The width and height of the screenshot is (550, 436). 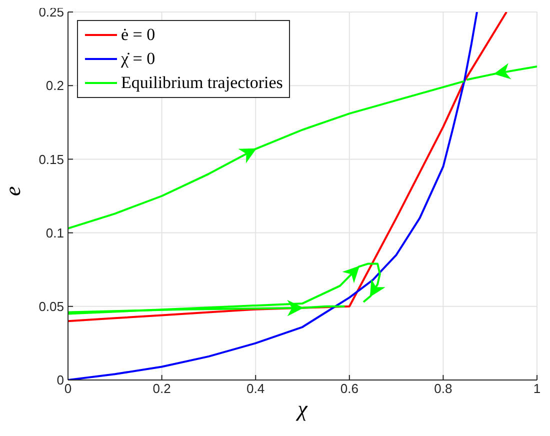 I want to click on y-tick-label: 0.1, so click(x=55, y=232).